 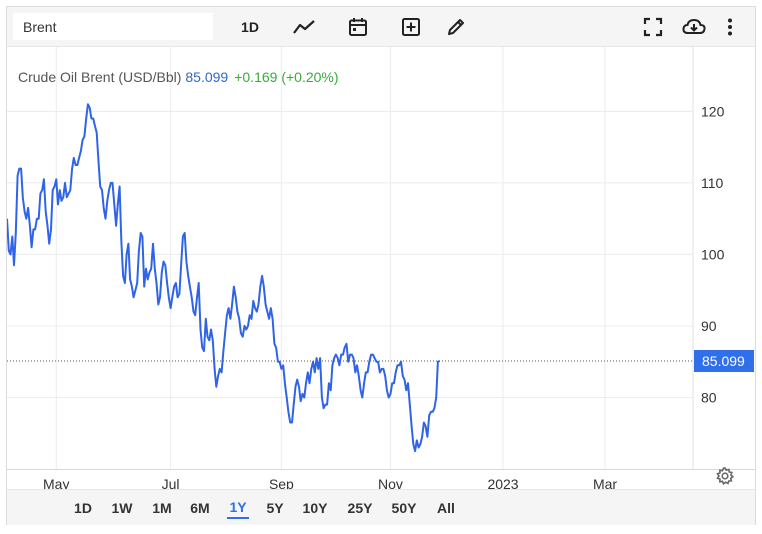 What do you see at coordinates (100, 77) in the screenshot?
I see `legend-instrument-name: Crude Oil Brent (USD/Bbl)` at bounding box center [100, 77].